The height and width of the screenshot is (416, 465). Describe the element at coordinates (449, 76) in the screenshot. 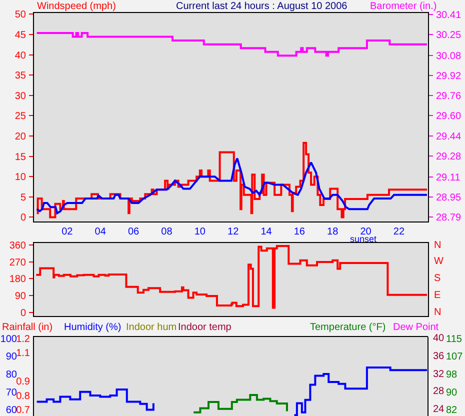

I see `y2-tick-label: 29.92` at that location.